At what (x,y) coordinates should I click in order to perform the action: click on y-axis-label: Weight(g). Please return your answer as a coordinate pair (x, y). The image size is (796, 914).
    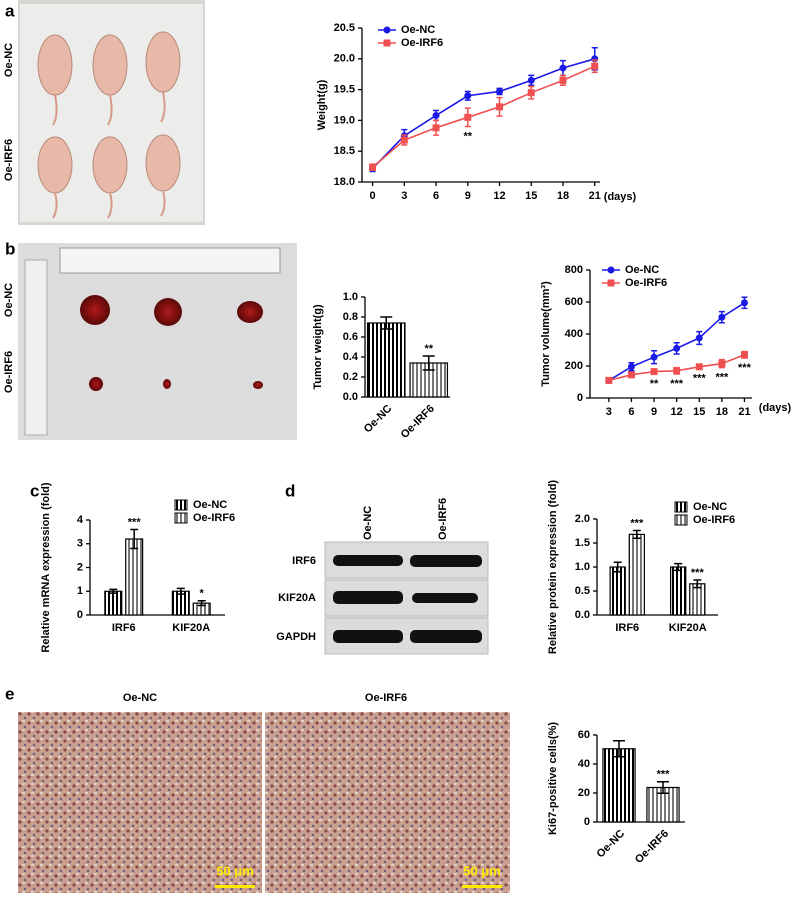
    Looking at the image, I should click on (322, 104).